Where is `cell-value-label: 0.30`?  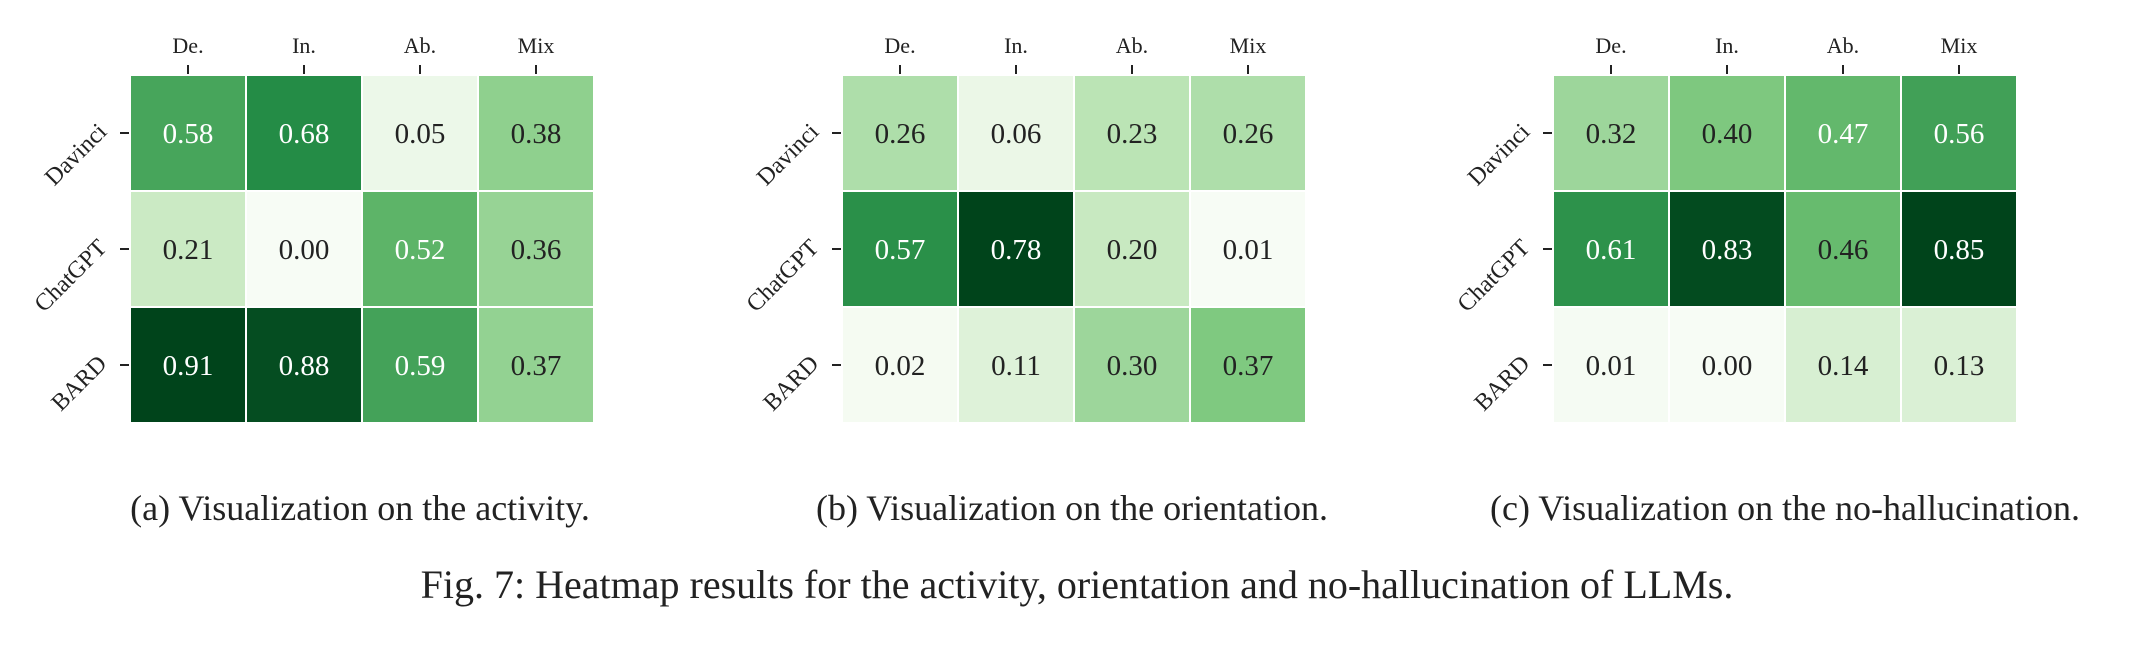
cell-value-label: 0.30 is located at coordinates (1132, 366).